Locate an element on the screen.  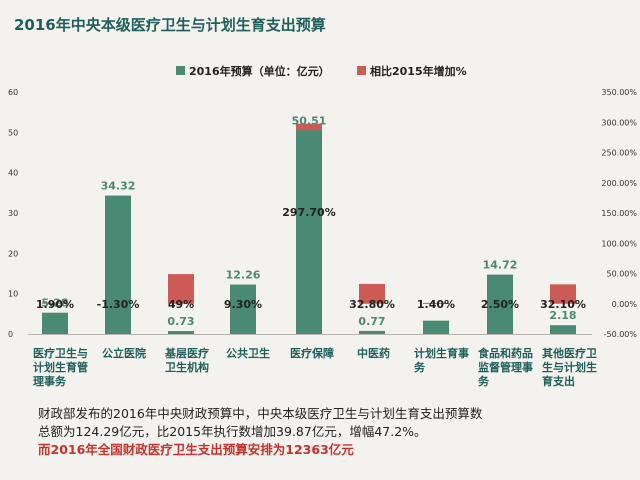
category-label: 其他医疗卫生与计划生育支出 is located at coordinates (569, 367).